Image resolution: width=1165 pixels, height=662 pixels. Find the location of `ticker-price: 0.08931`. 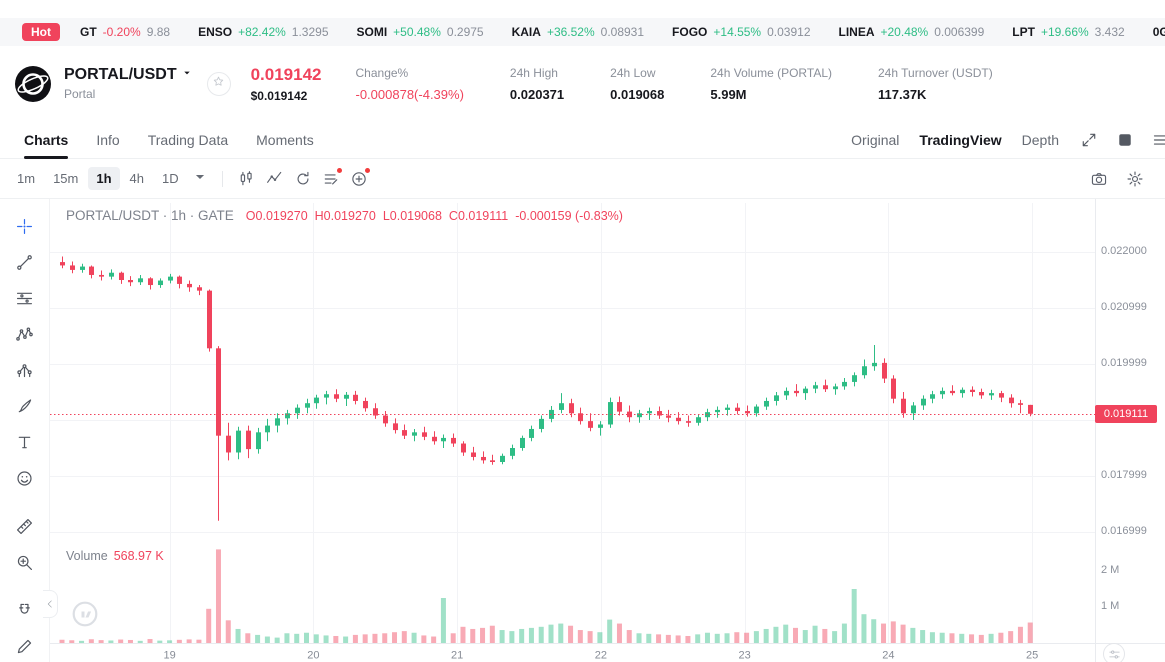

ticker-price: 0.08931 is located at coordinates (622, 32).